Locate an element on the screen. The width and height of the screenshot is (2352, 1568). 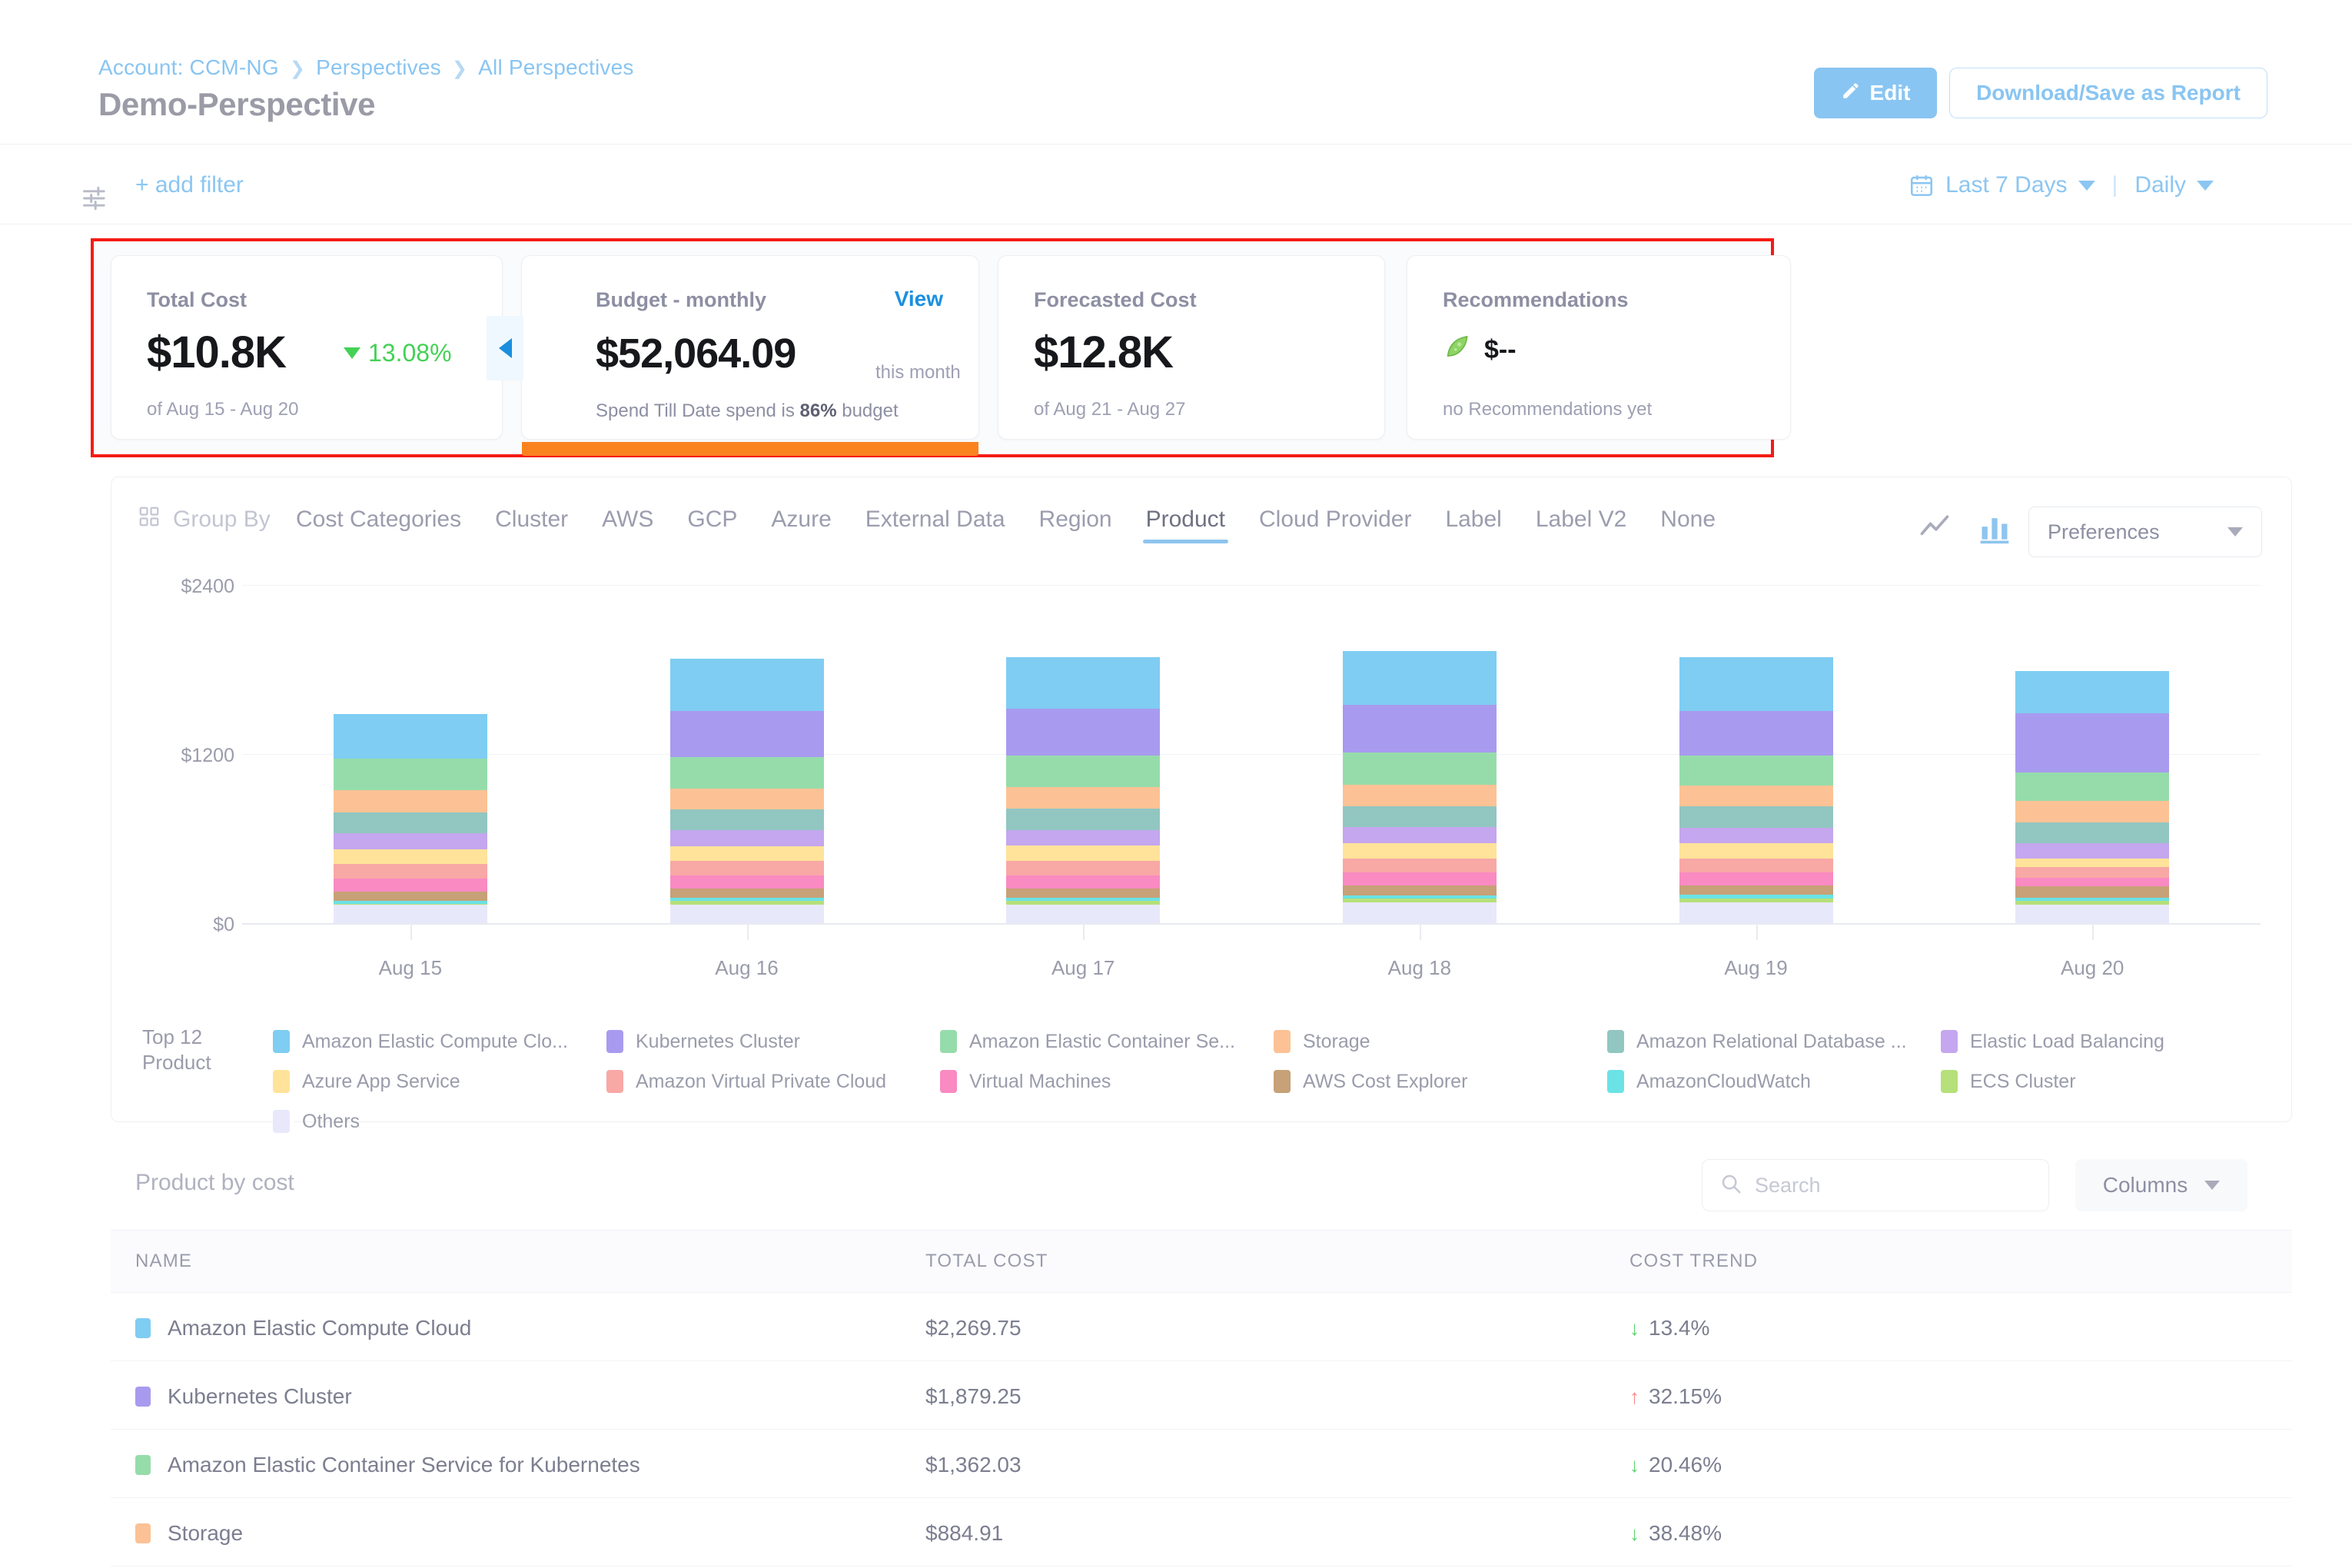
edit-button: Edit is located at coordinates (1875, 93).